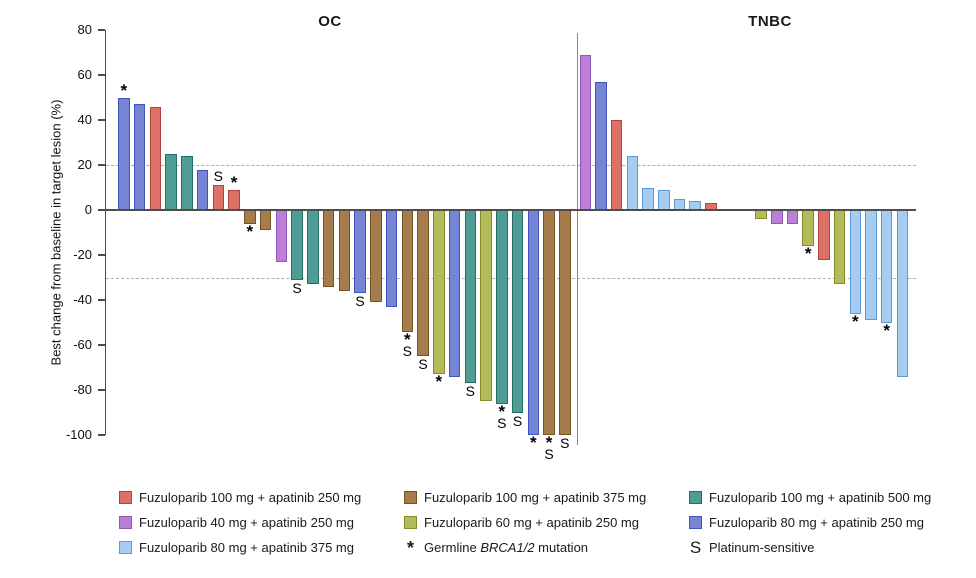  Describe the element at coordinates (330, 21) in the screenshot. I see `panel-title-oc: OC` at that location.